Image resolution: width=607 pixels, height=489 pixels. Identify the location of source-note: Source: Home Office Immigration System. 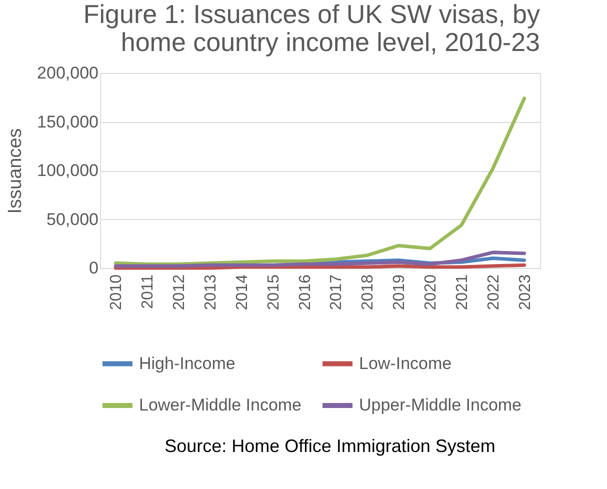
(330, 446).